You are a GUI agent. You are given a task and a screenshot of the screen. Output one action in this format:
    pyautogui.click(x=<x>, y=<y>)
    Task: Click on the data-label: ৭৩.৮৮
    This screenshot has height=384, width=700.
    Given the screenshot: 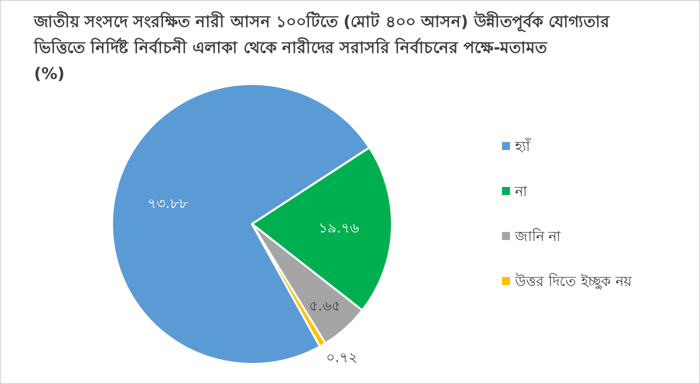 What is the action you would take?
    pyautogui.click(x=168, y=204)
    